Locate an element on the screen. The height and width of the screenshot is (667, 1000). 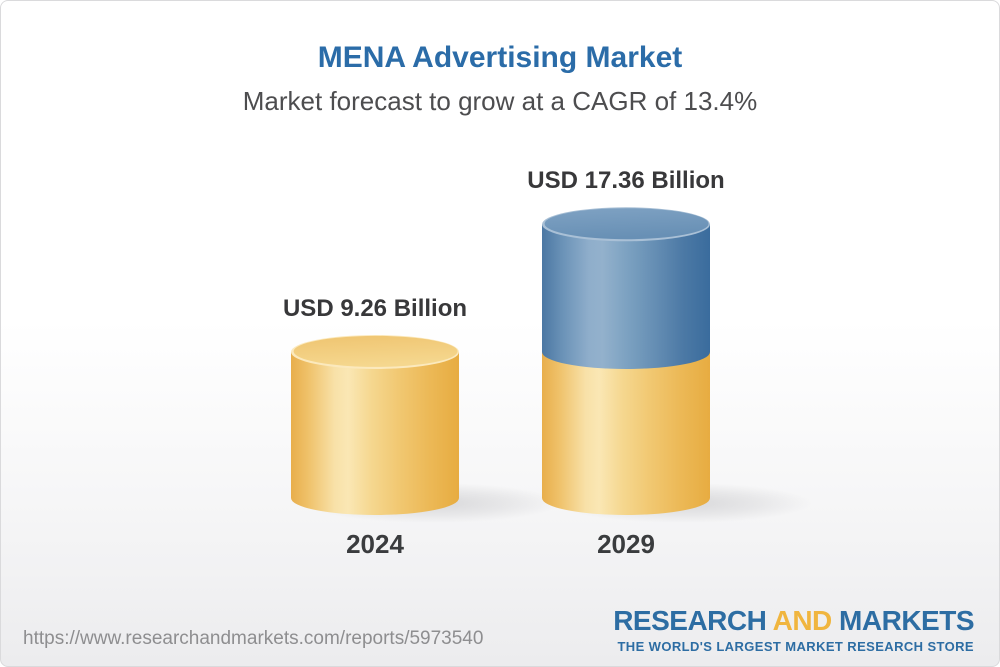
logo-word-research: RESEARCH is located at coordinates (690, 620).